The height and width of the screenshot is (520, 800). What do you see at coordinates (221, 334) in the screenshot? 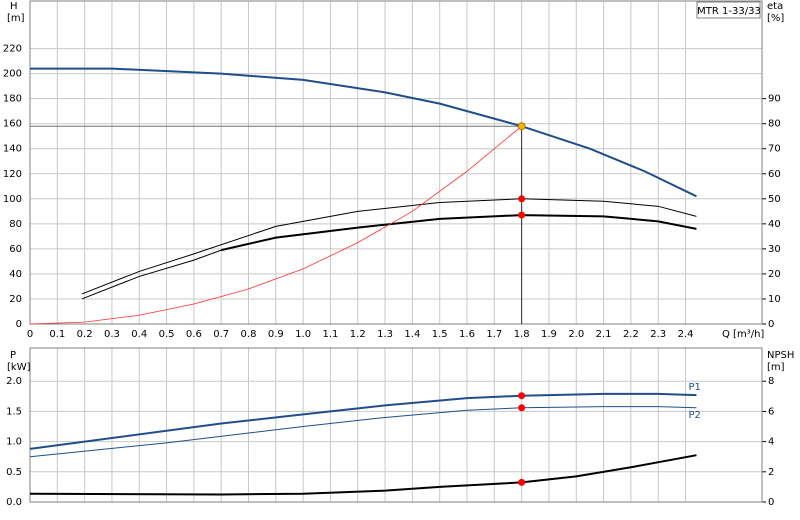
I see `x-tick-label: 0.7` at bounding box center [221, 334].